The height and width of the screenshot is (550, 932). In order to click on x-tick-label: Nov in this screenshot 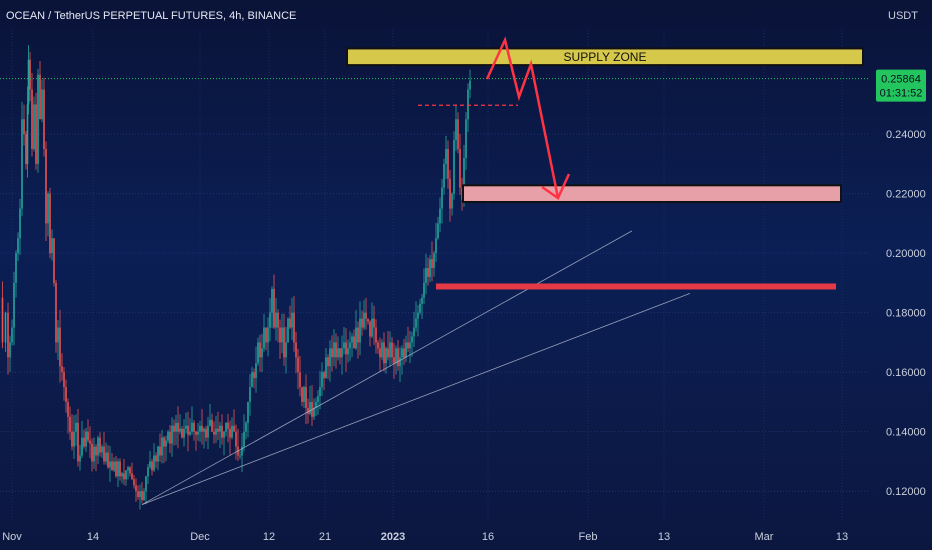, I will do `click(12, 537)`.